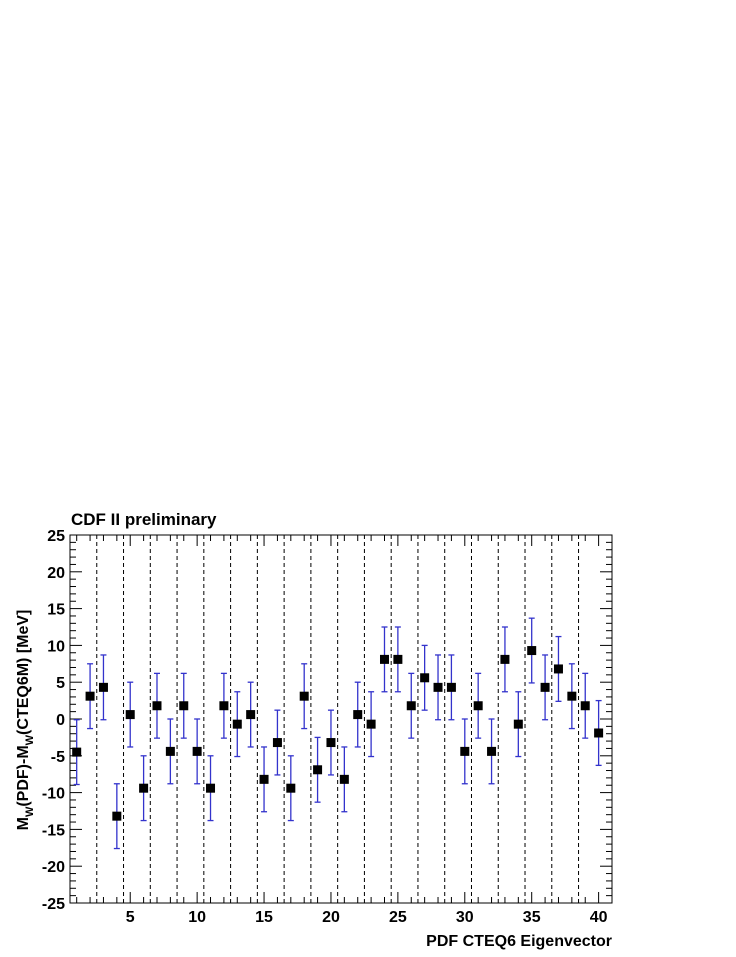  What do you see at coordinates (30, 811) in the screenshot?
I see `y-axis-label-sub1: W` at bounding box center [30, 811].